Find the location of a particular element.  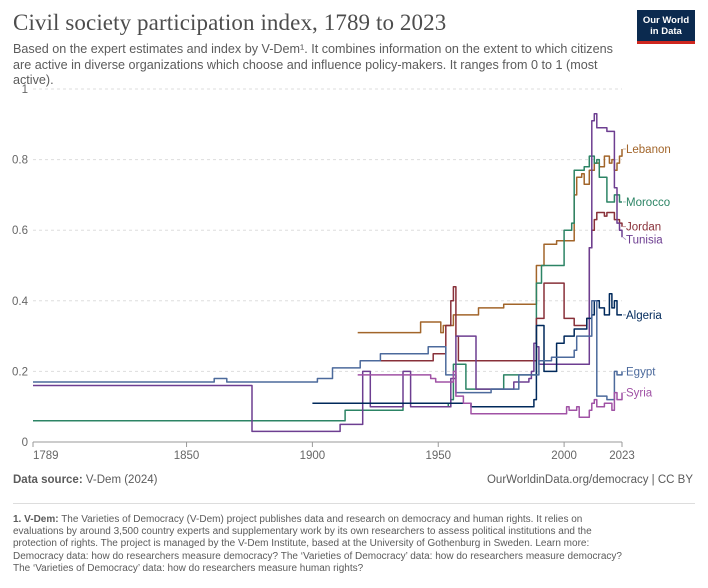

series-line-egypt is located at coordinates (328, 350).